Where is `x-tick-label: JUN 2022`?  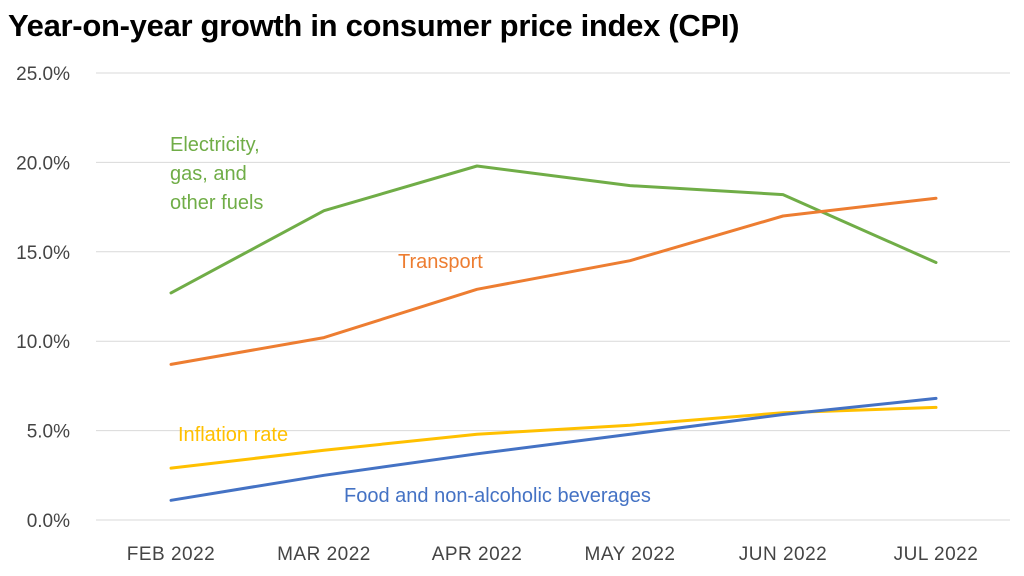
x-tick-label: JUN 2022 is located at coordinates (783, 554).